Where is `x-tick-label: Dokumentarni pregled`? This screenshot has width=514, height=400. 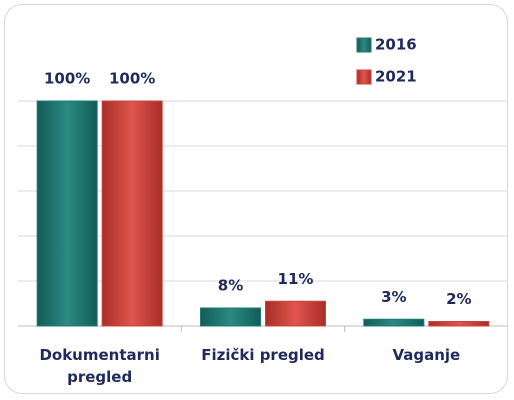 x-tick-label: Dokumentarni pregled is located at coordinates (99, 366).